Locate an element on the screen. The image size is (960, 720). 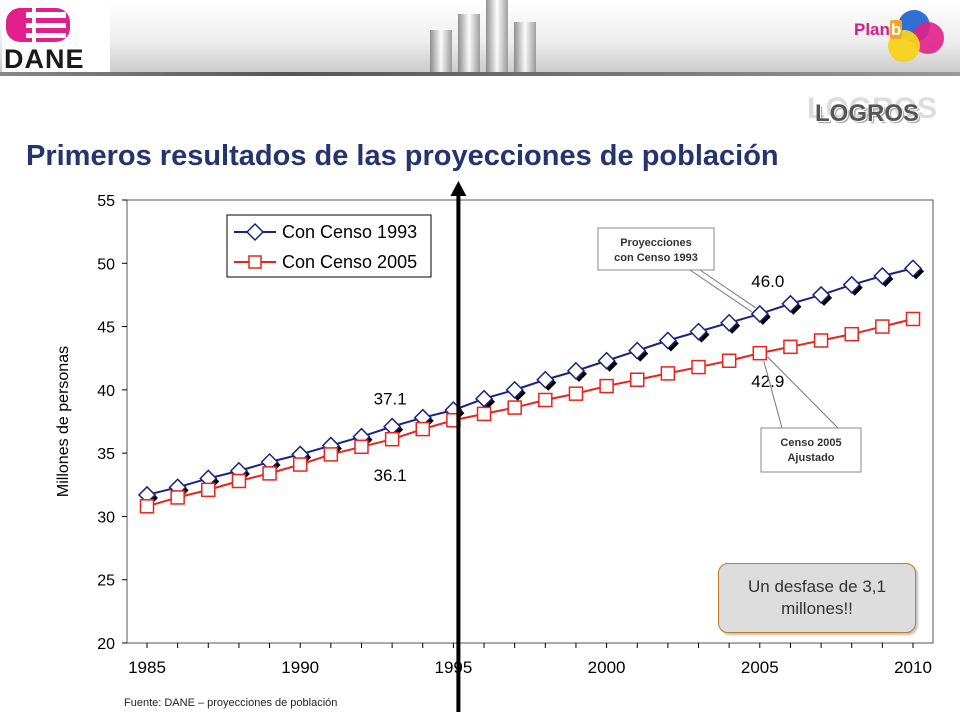
legend-label-2005: Con Censo 2005 is located at coordinates (349, 262).